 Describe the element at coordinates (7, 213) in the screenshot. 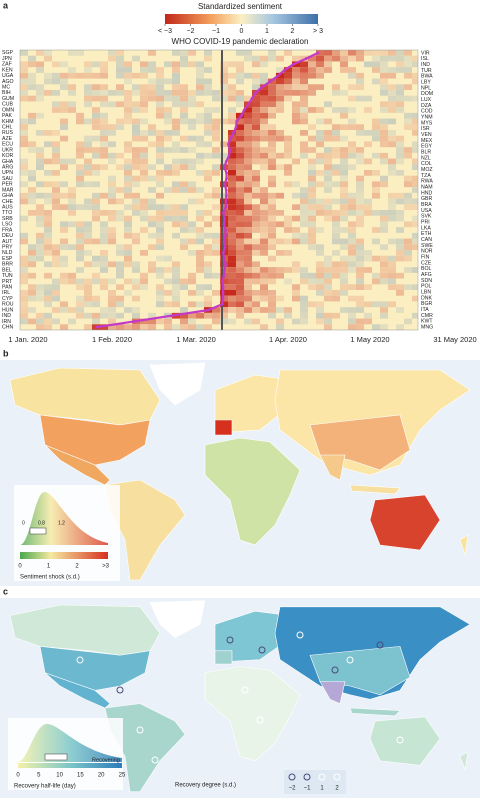

I see `row-label: TTO` at that location.